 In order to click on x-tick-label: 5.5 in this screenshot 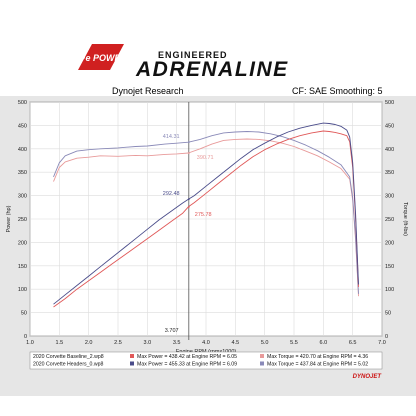, I will do `click(294, 343)`.